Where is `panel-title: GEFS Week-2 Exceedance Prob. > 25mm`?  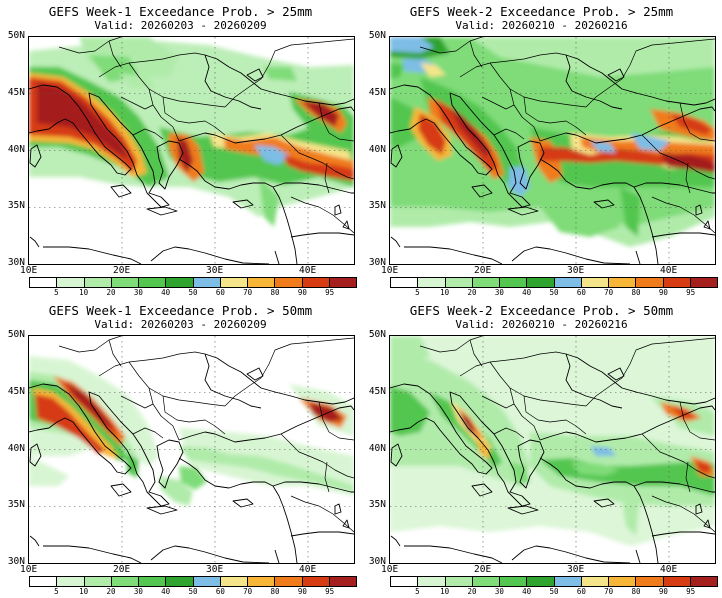
panel-title: GEFS Week-2 Exceedance Prob. > 25mm is located at coordinates (541, 11).